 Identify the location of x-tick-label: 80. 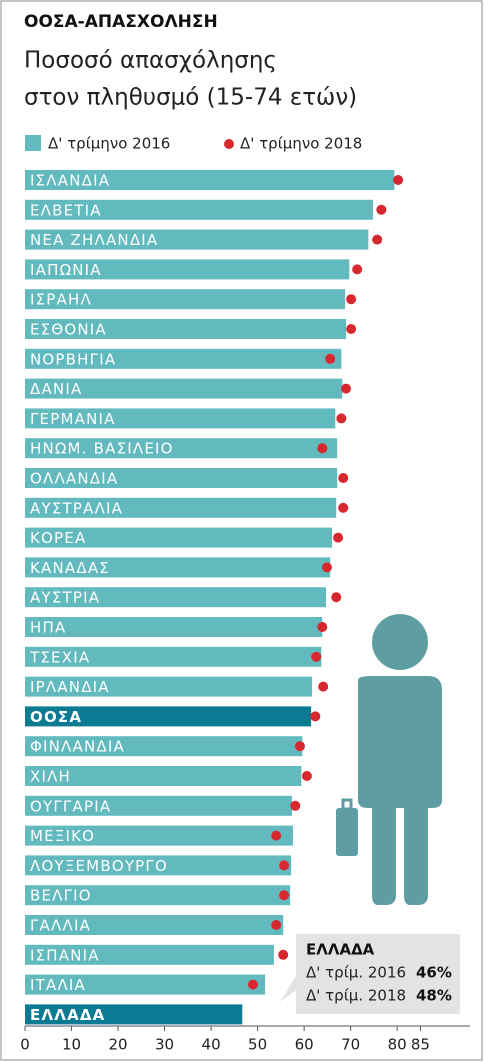
(397, 1045).